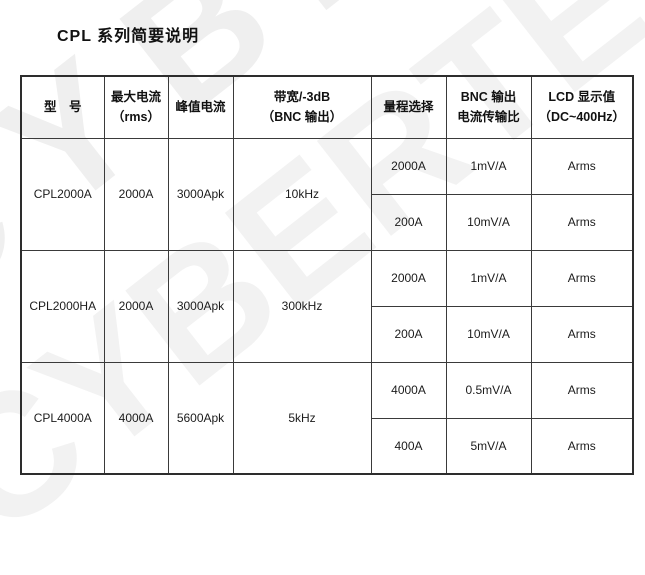 The height and width of the screenshot is (575, 645). What do you see at coordinates (582, 107) in the screenshot?
I see `header-lcd-display: LCD 显示值 （DC~400Hz）` at bounding box center [582, 107].